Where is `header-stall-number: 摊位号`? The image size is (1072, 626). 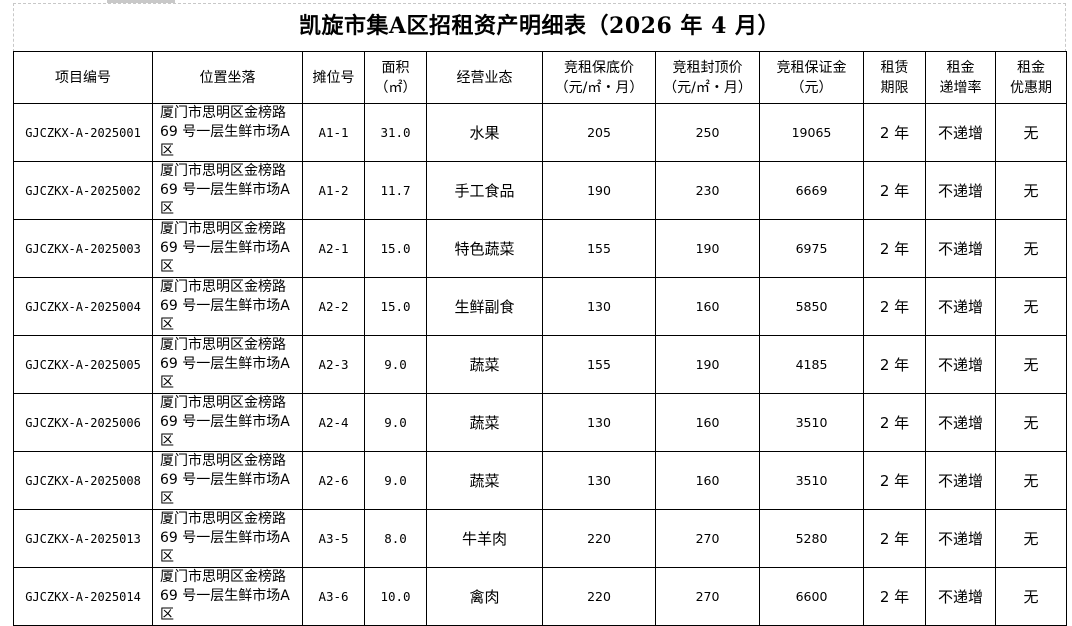 header-stall-number: 摊位号 is located at coordinates (333, 77).